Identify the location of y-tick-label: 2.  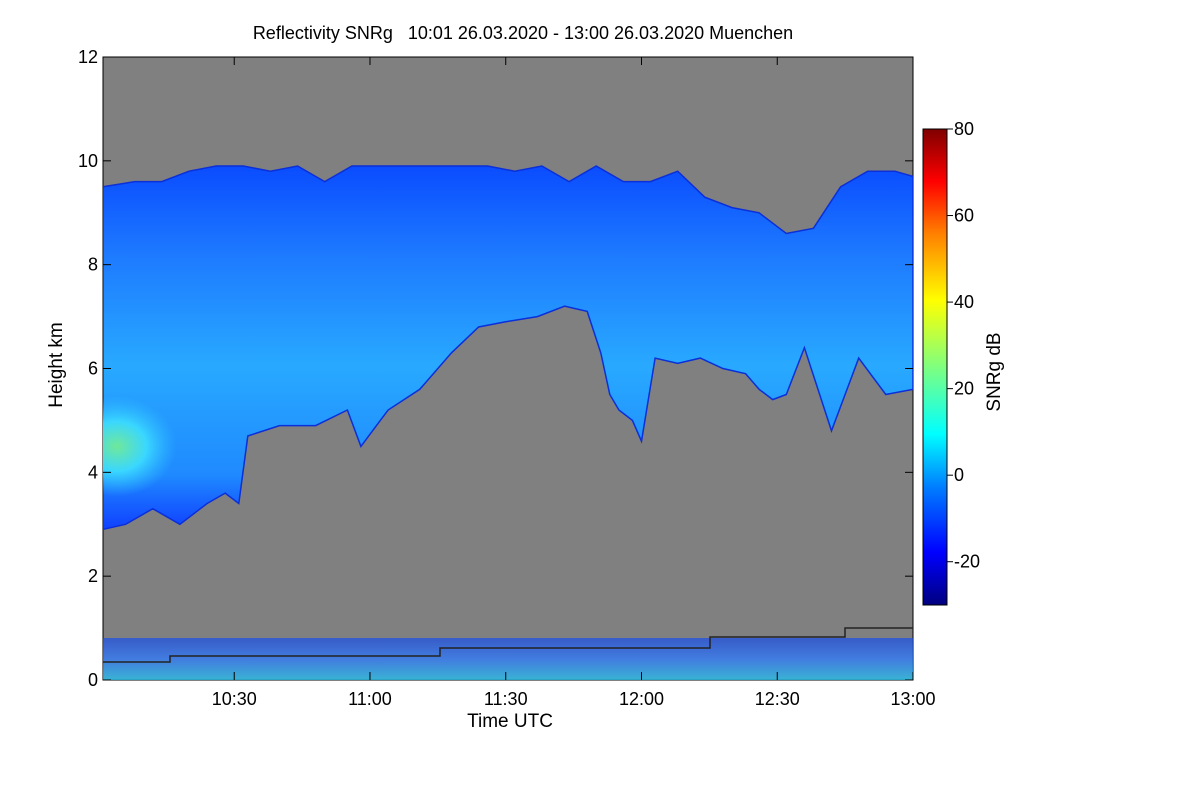
(93, 576).